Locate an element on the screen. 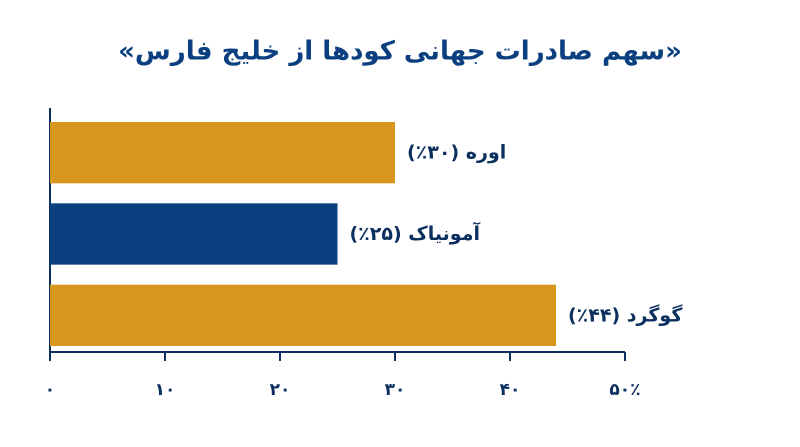  bar-label: اوره (۳۰٪) is located at coordinates (456, 152).